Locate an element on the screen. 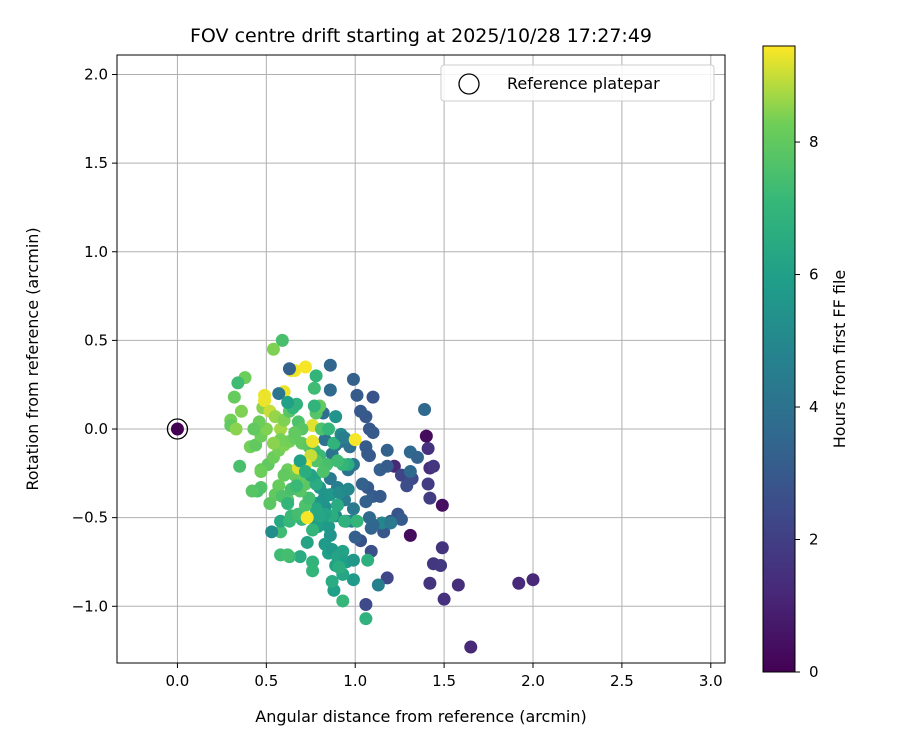  y-tick-label: 0.5 is located at coordinates (96, 340).